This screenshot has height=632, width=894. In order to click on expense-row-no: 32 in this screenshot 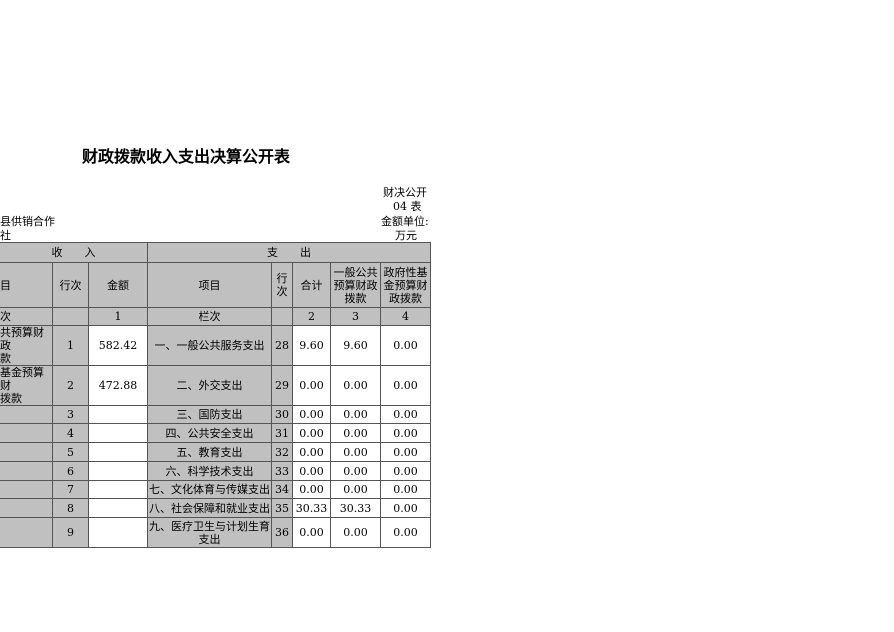, I will do `click(282, 452)`.